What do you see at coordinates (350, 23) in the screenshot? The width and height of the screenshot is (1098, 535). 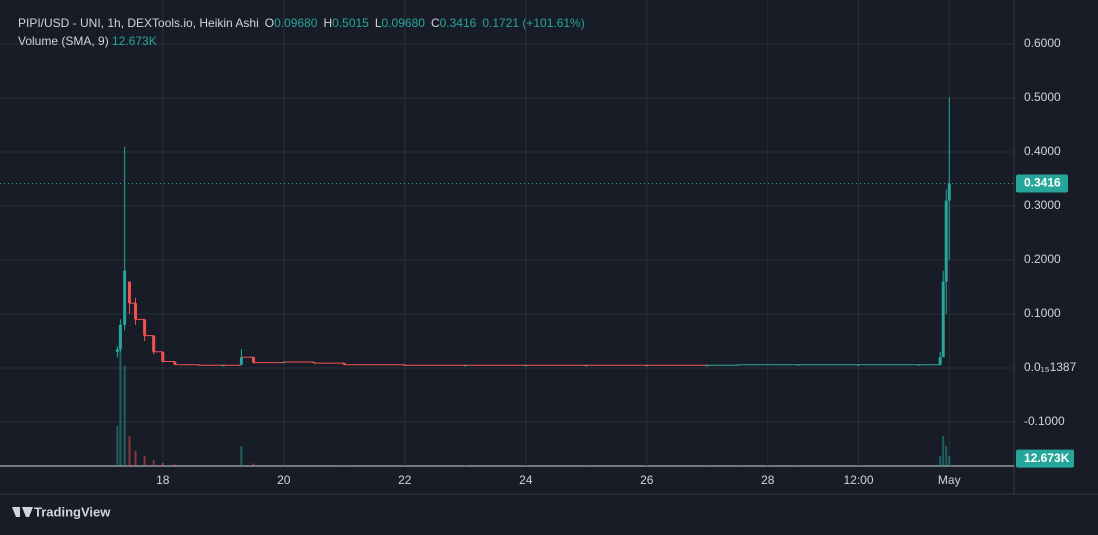 I see `legend-value: 0.5015` at bounding box center [350, 23].